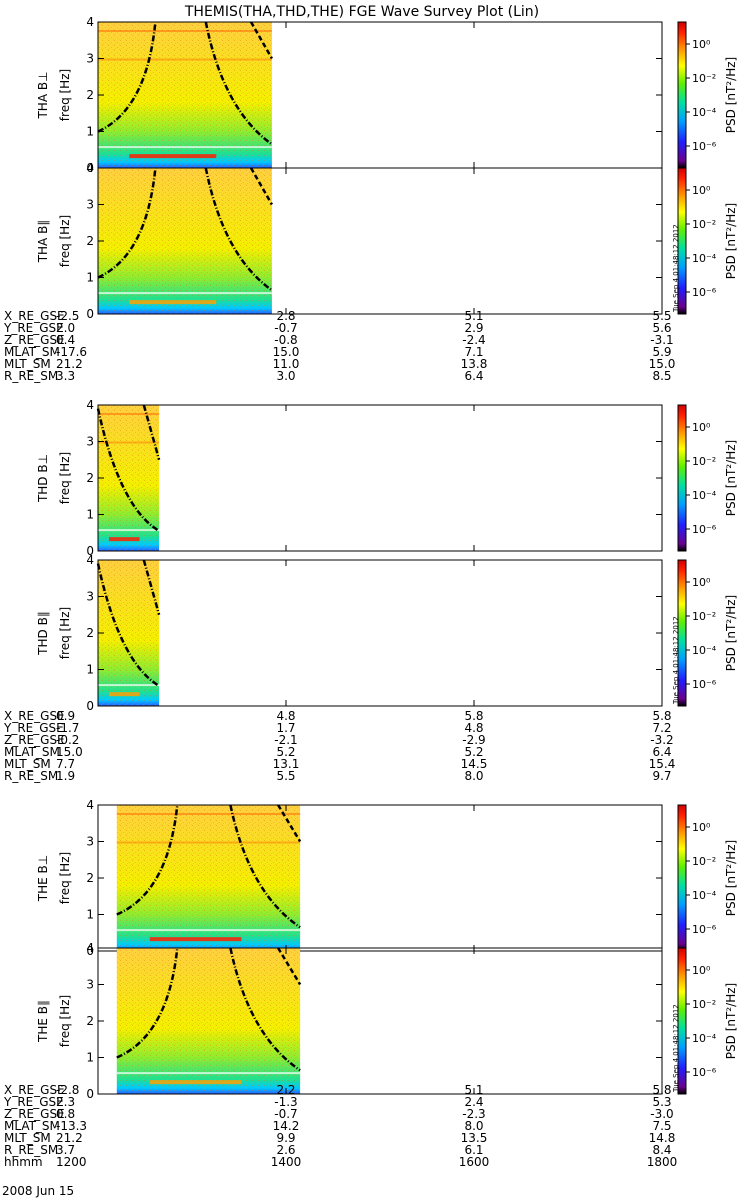 Image resolution: width=750 pixels, height=1200 pixels. What do you see at coordinates (65, 376) in the screenshot?
I see `ephemeris-value: 3.3` at bounding box center [65, 376].